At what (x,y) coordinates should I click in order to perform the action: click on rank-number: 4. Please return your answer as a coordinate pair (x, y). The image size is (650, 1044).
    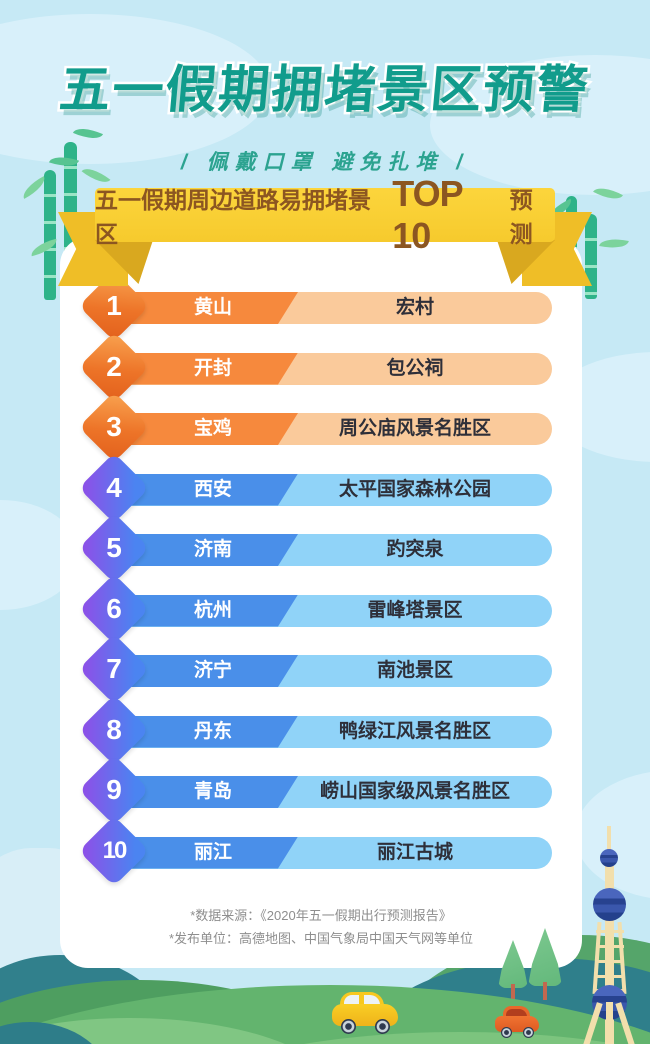
    Looking at the image, I should click on (114, 487).